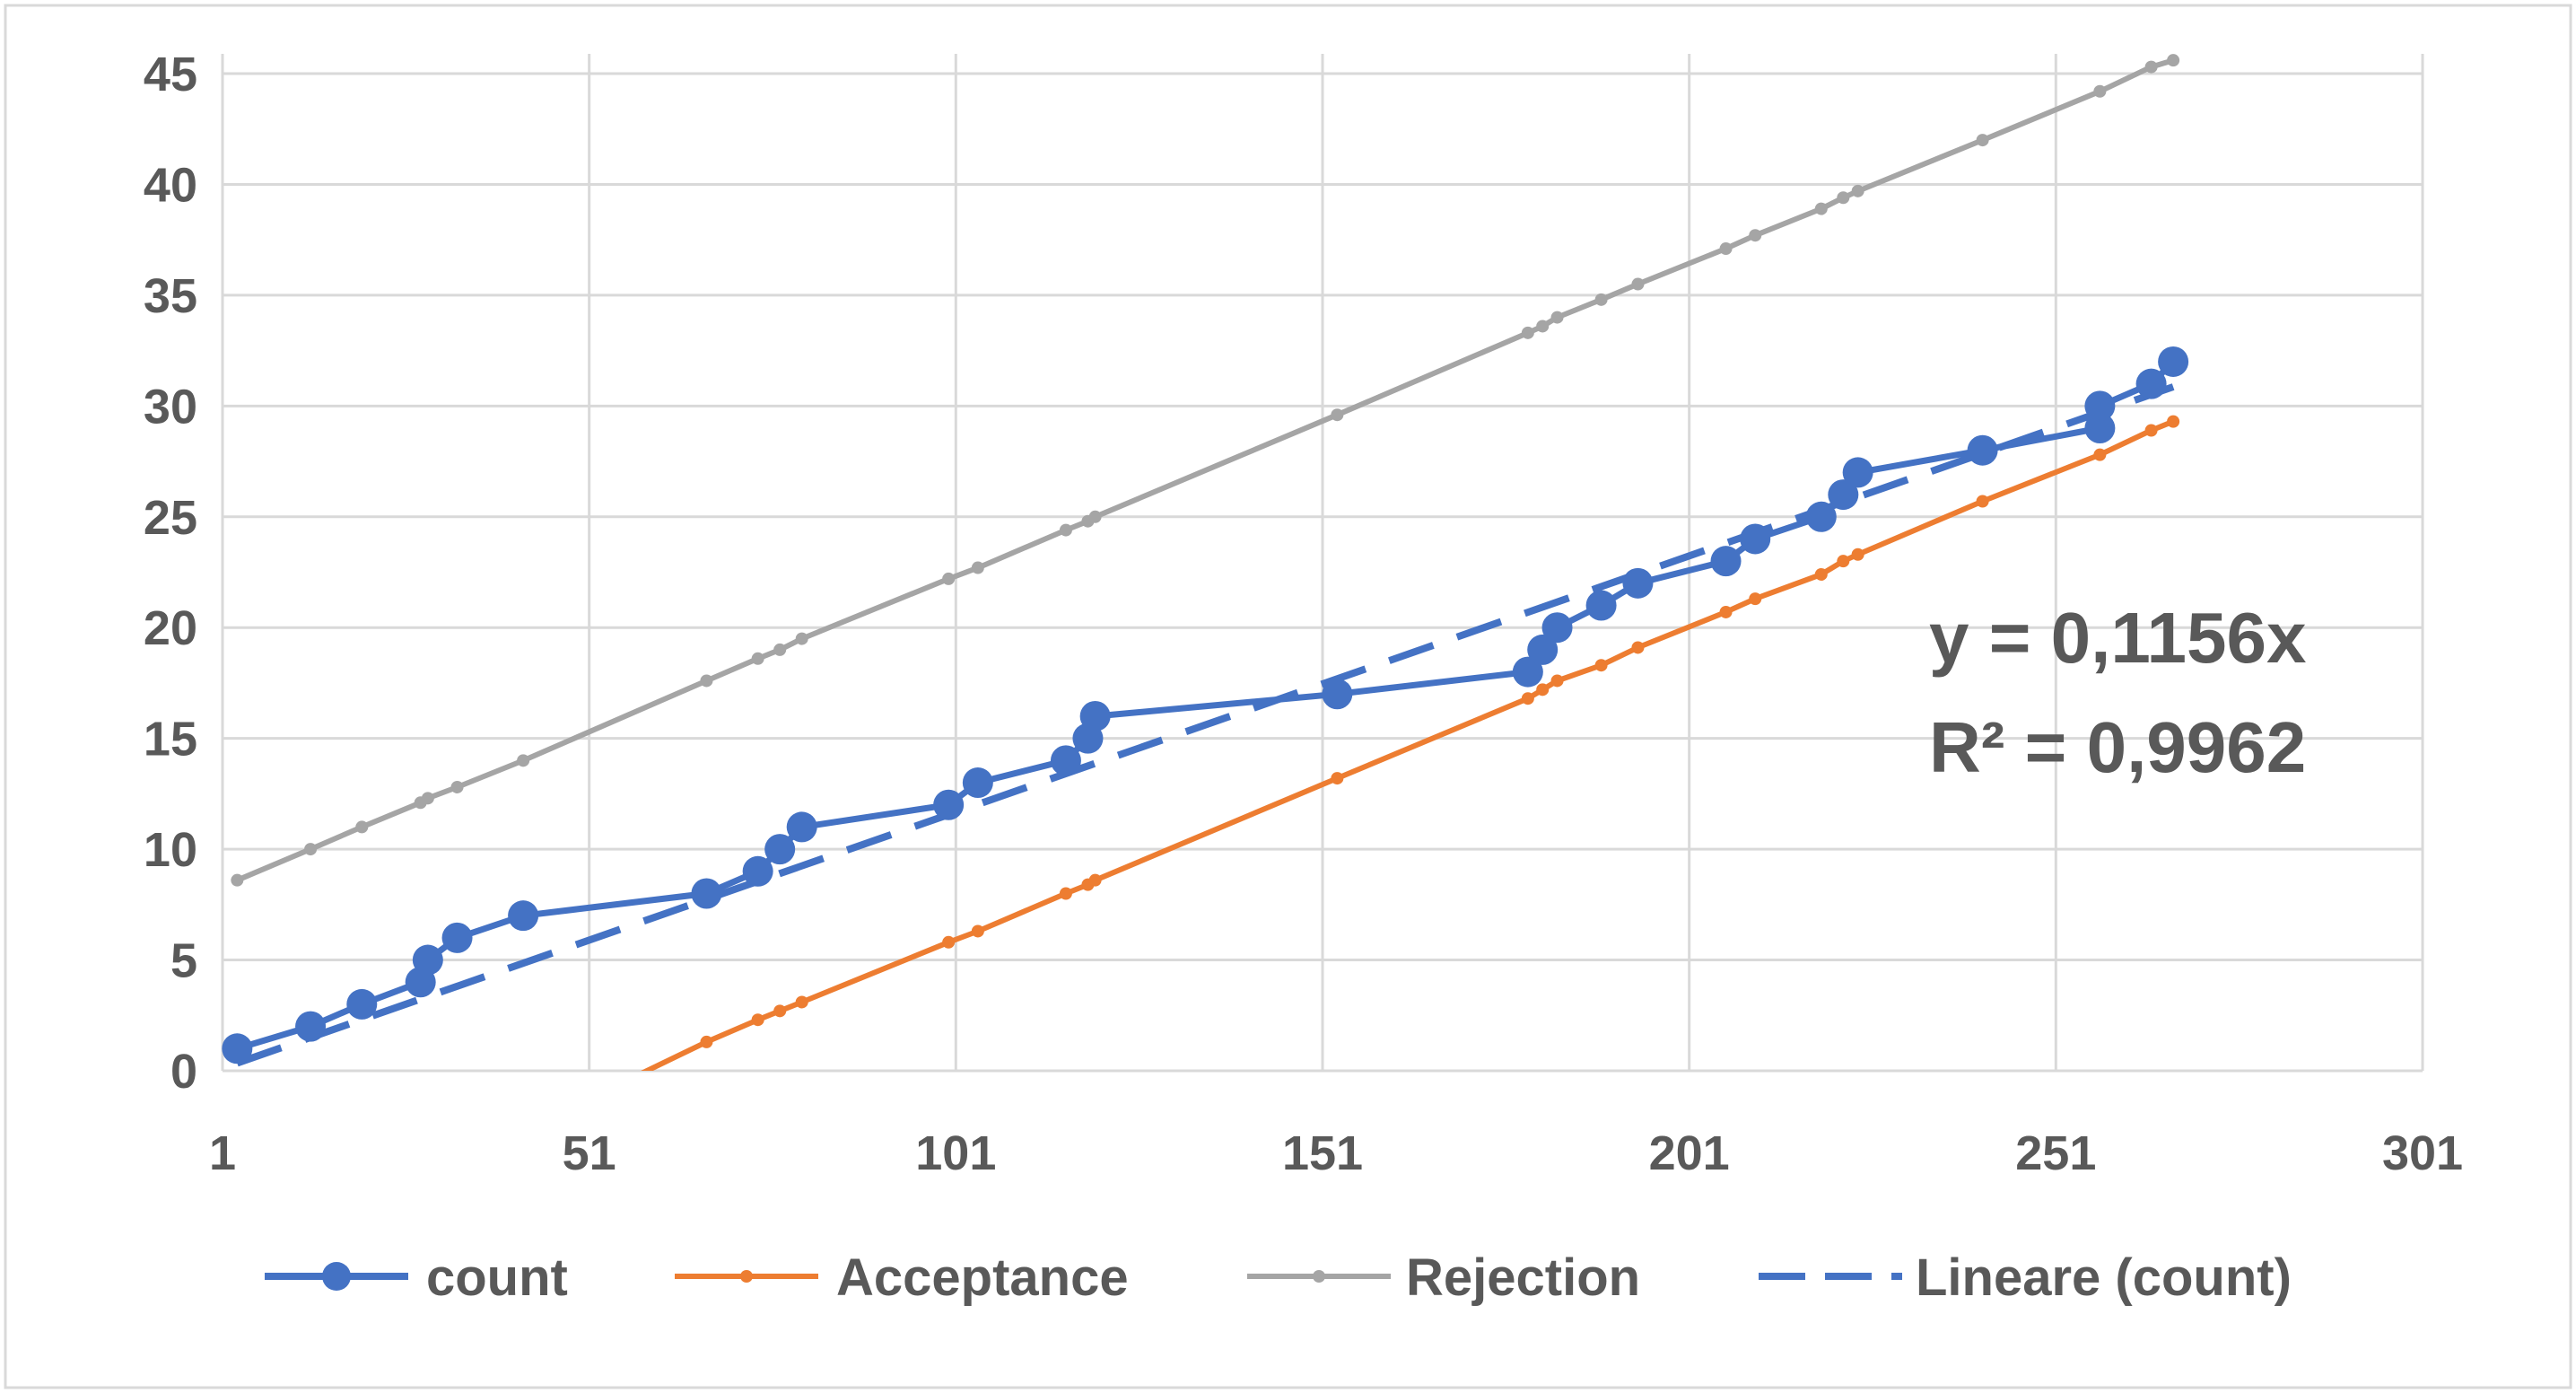  Describe the element at coordinates (223, 1153) in the screenshot. I see `x-tick-label-1: 1` at that location.